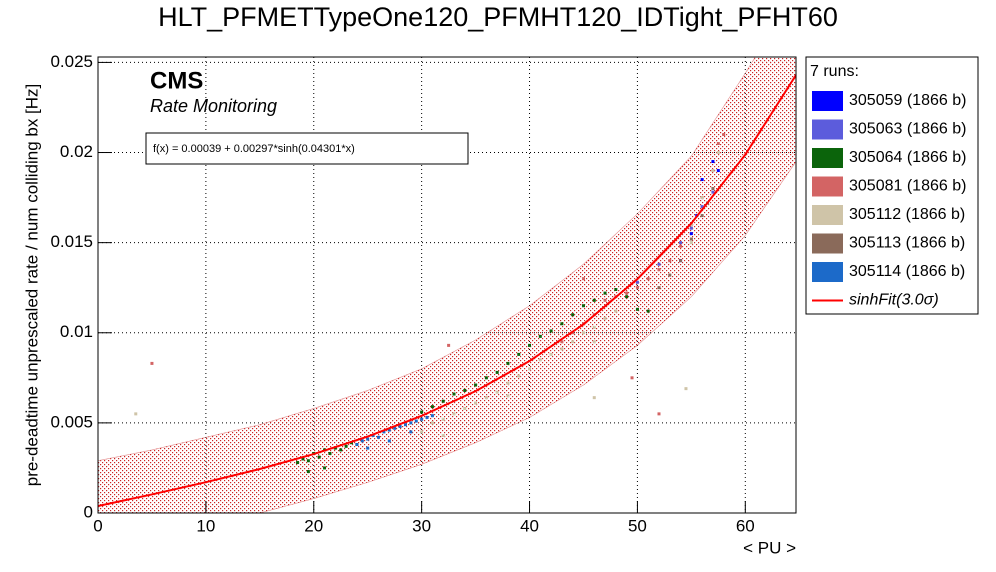  What do you see at coordinates (76, 151) in the screenshot?
I see `y-tick-label: 0.02` at bounding box center [76, 151].